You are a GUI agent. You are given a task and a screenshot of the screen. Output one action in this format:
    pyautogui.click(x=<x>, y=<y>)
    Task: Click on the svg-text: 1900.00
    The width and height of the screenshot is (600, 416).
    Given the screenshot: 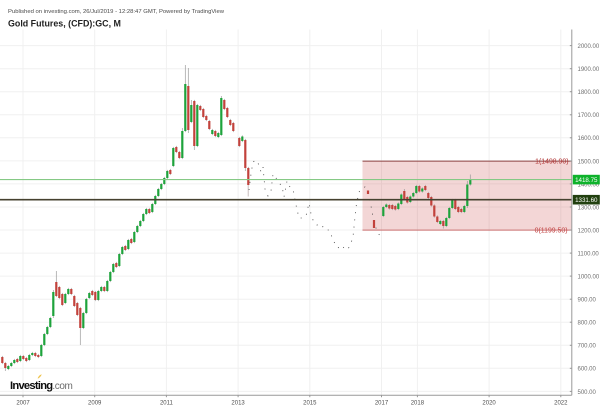 What is the action you would take?
    pyautogui.click(x=589, y=70)
    